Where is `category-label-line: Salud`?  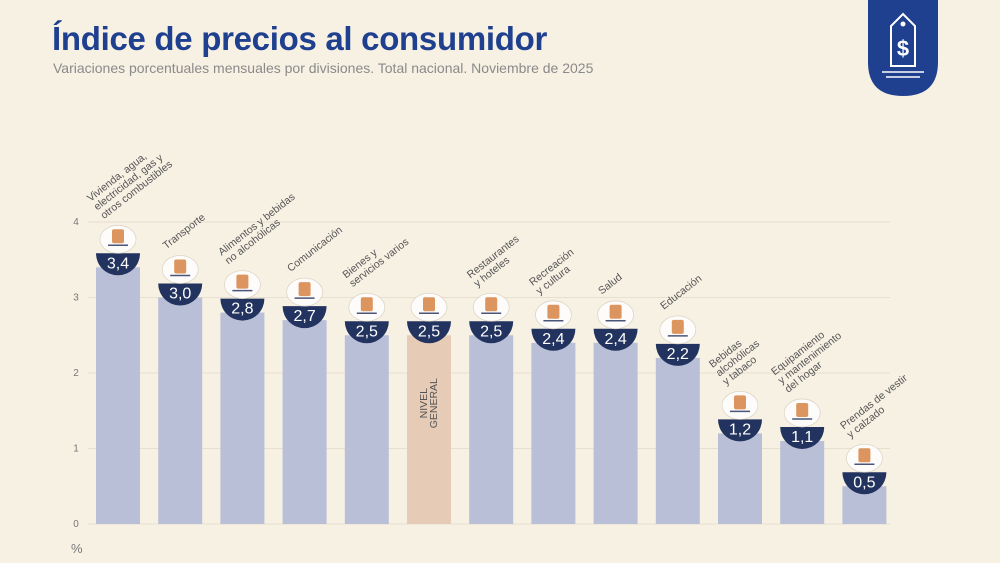 category-label-line: Salud is located at coordinates (610, 284).